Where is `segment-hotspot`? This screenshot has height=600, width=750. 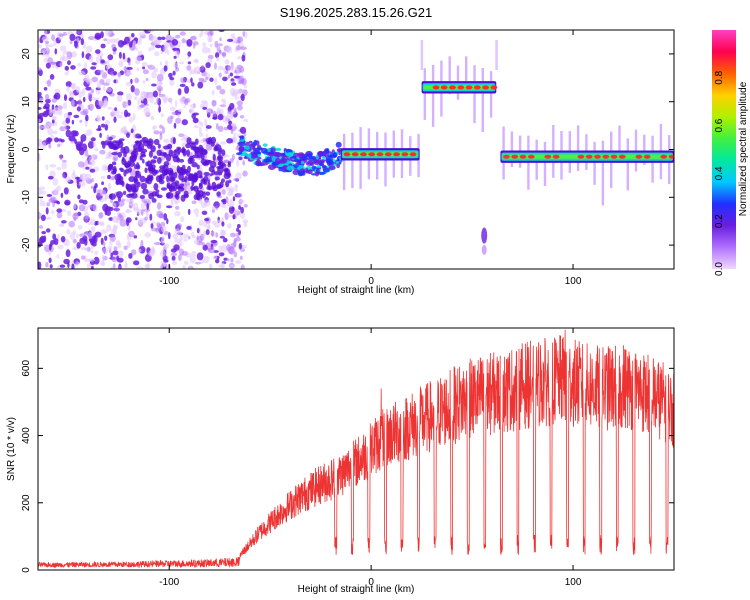 segment-hotspot is located at coordinates (413, 154).